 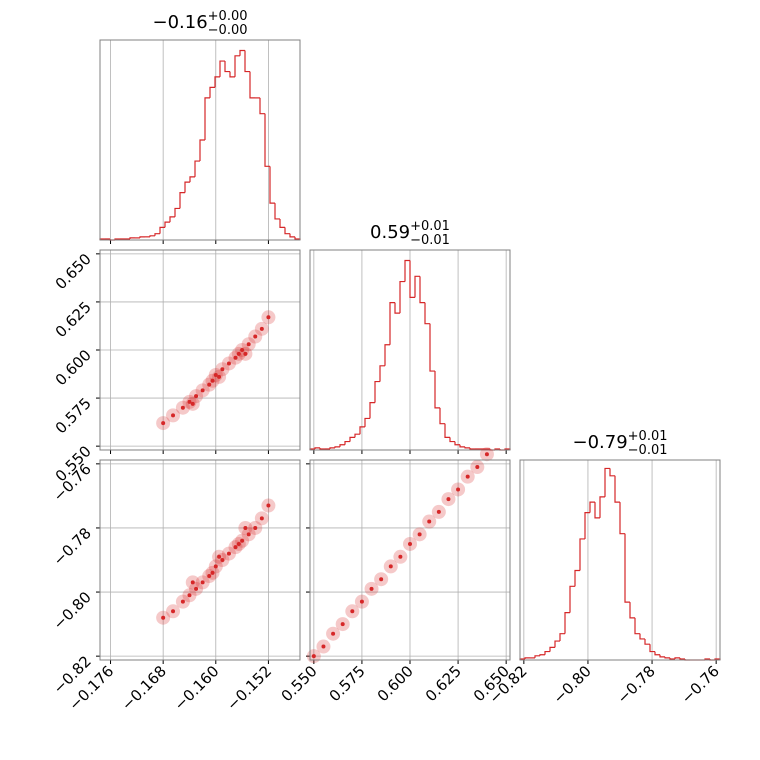 I want to click on title-value: 0.59, so click(x=390, y=232).